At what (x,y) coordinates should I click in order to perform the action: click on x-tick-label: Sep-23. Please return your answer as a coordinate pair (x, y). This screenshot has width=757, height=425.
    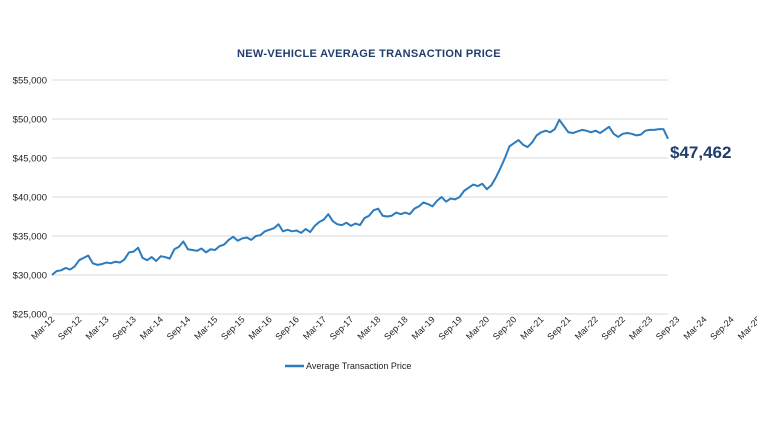
    Looking at the image, I should click on (668, 328).